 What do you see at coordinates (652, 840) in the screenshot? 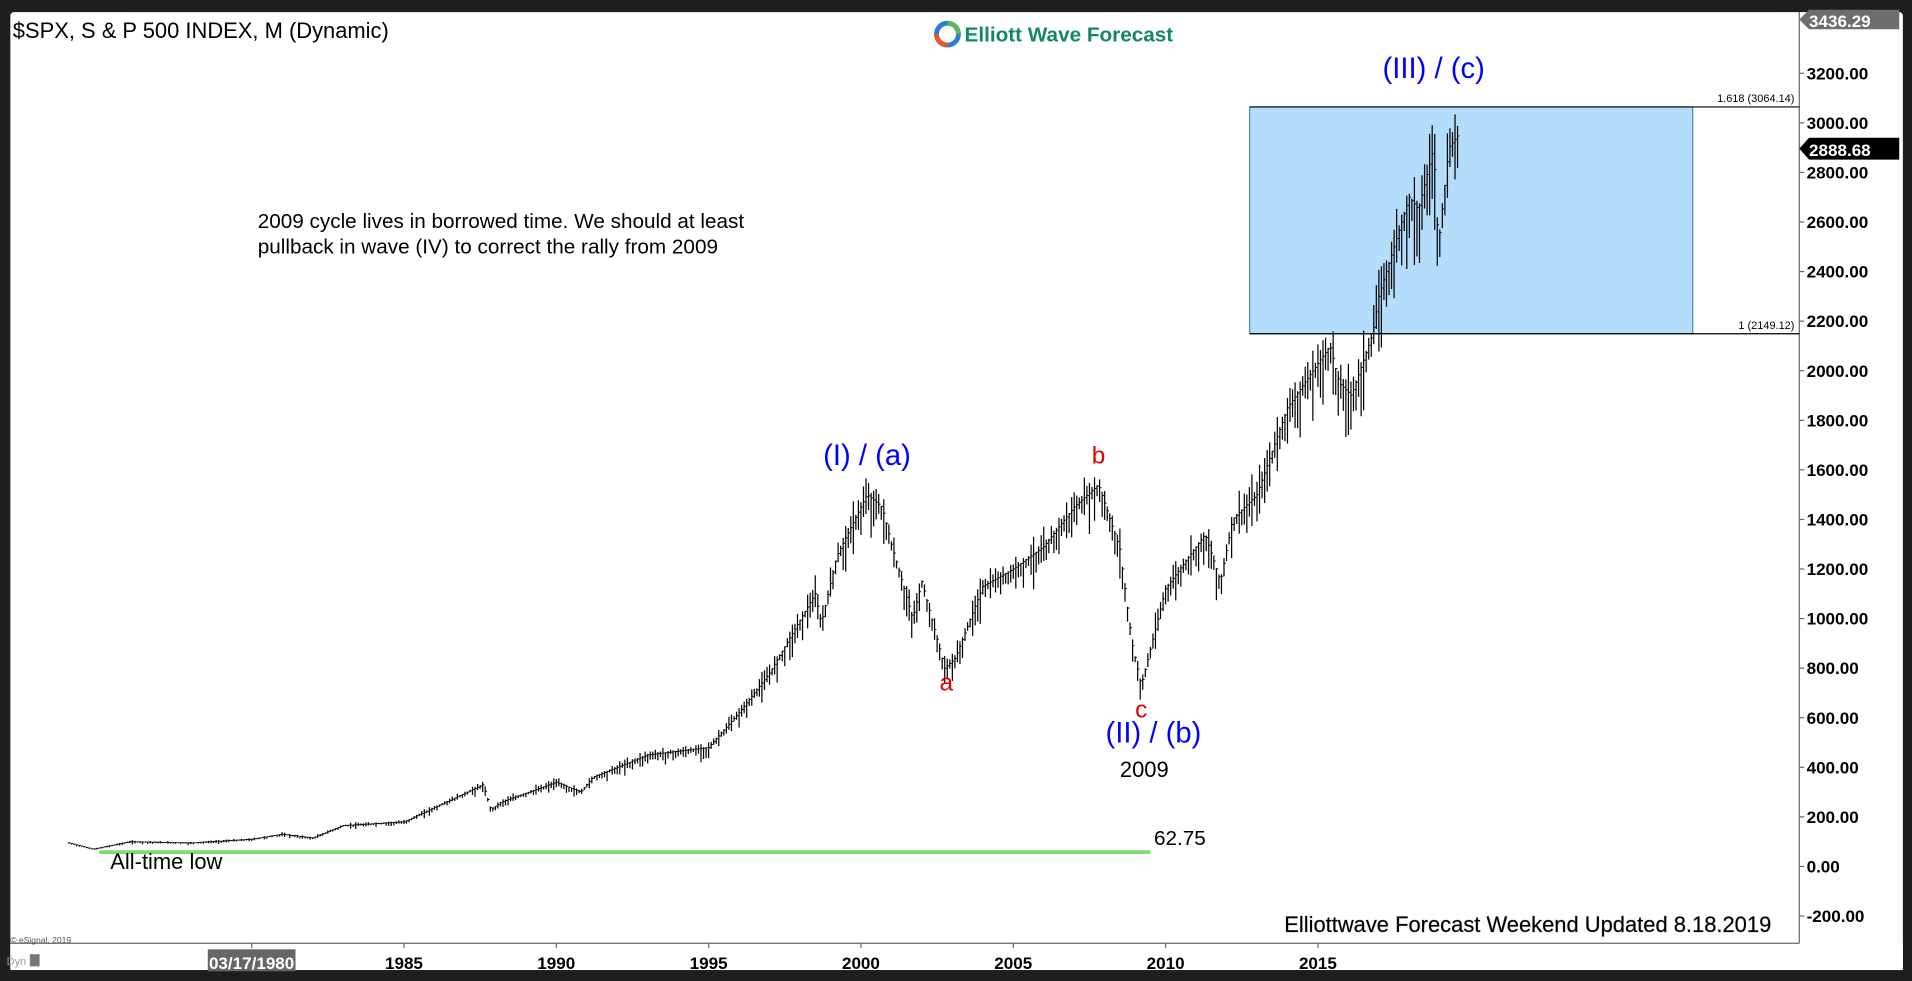
I see `support-line: 62.75` at bounding box center [652, 840].